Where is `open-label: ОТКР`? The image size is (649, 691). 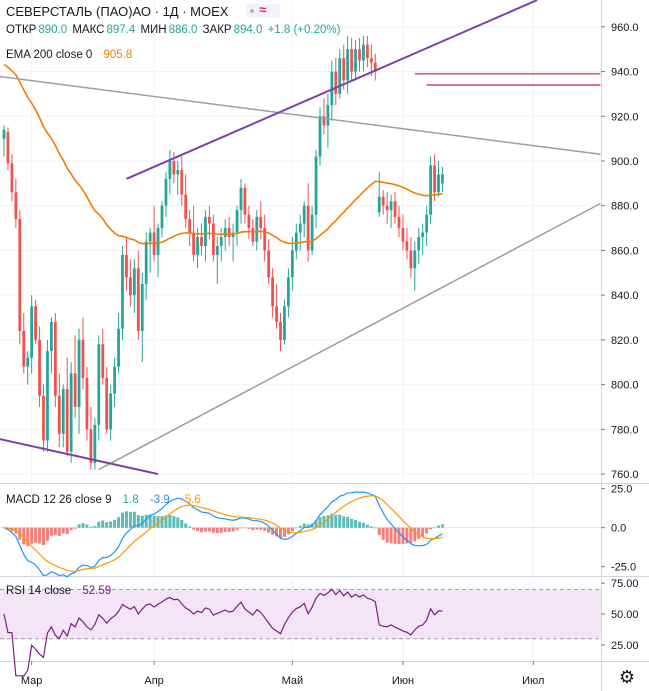
open-label: ОТКР is located at coordinates (21, 30).